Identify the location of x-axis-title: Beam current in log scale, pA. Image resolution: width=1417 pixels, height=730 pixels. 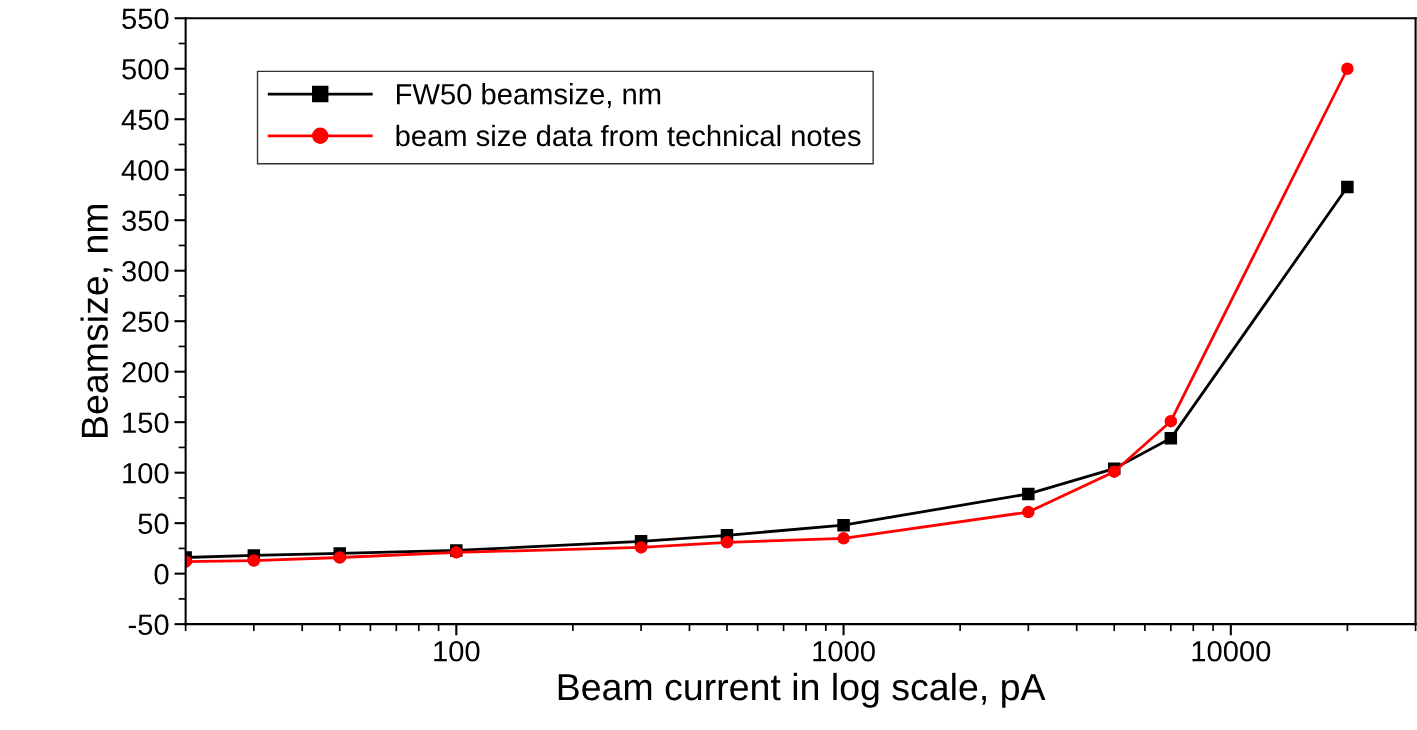
(802, 690).